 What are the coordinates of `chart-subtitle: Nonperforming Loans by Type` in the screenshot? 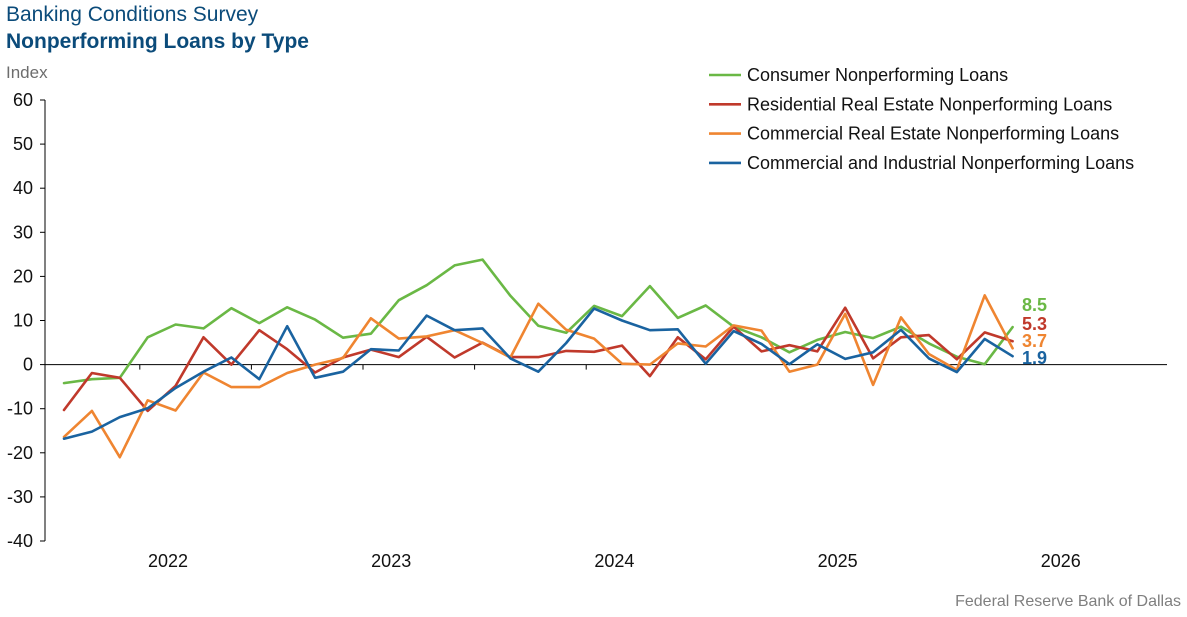 It's located at (157, 41).